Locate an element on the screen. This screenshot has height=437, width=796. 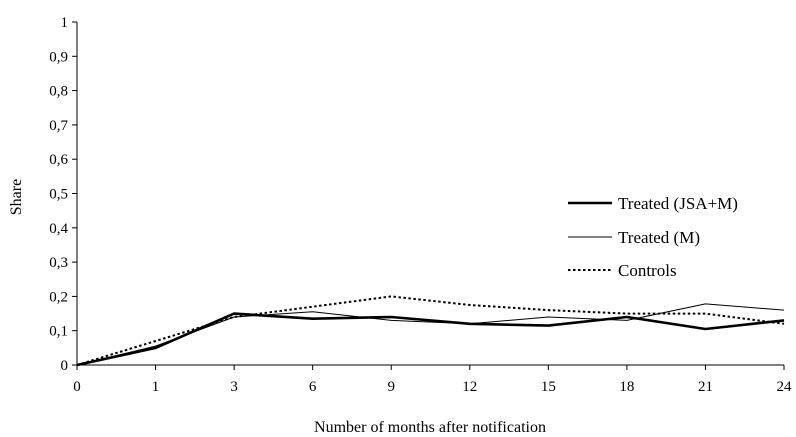
x-tick-label: 15 is located at coordinates (548, 387).